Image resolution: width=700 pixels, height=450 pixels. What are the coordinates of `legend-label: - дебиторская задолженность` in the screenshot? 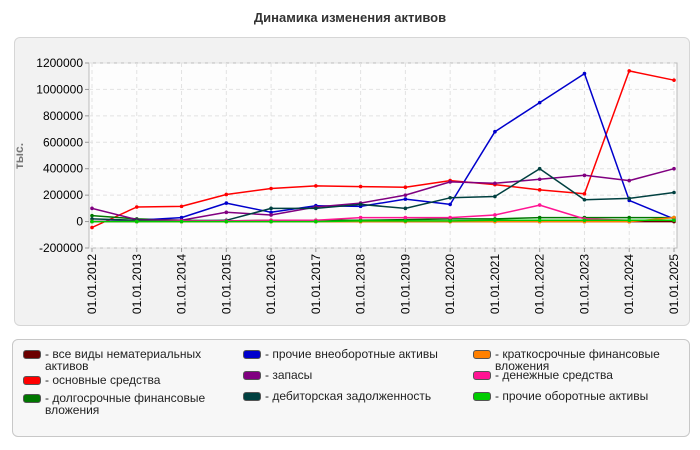 It's located at (348, 396).